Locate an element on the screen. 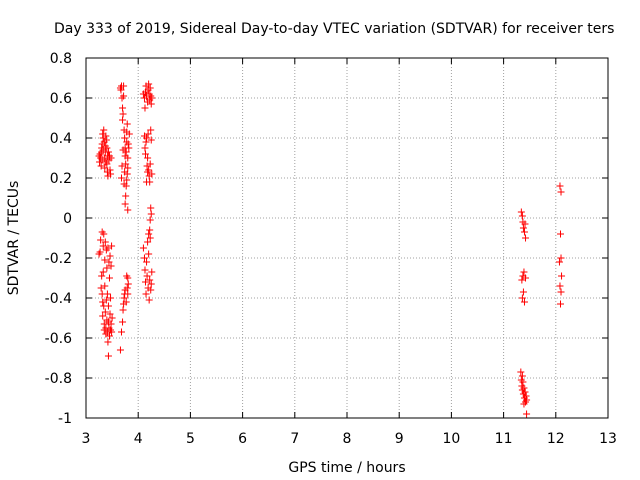 This screenshot has height=480, width=640. y-tick-label: 0.8 is located at coordinates (61, 59).